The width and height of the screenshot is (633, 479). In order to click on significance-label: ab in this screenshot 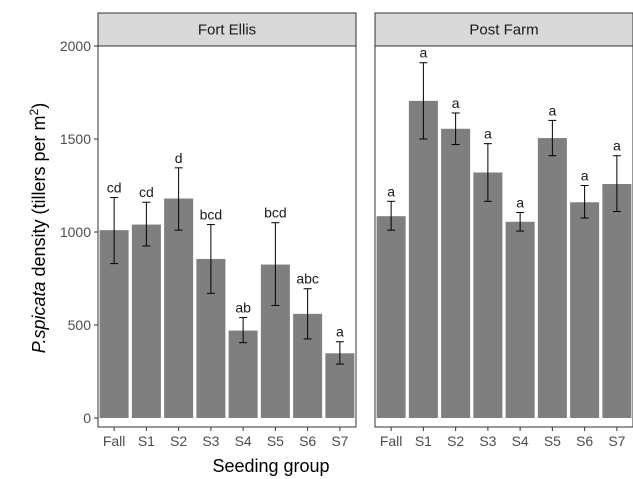, I will do `click(243, 308)`.